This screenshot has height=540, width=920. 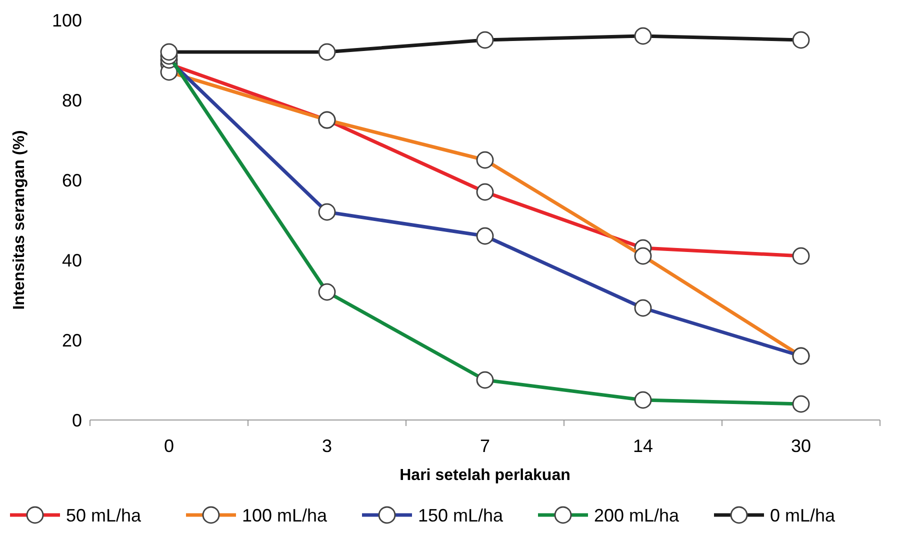 I want to click on y-axis-title: Intensitas serangan (%), so click(x=19, y=220).